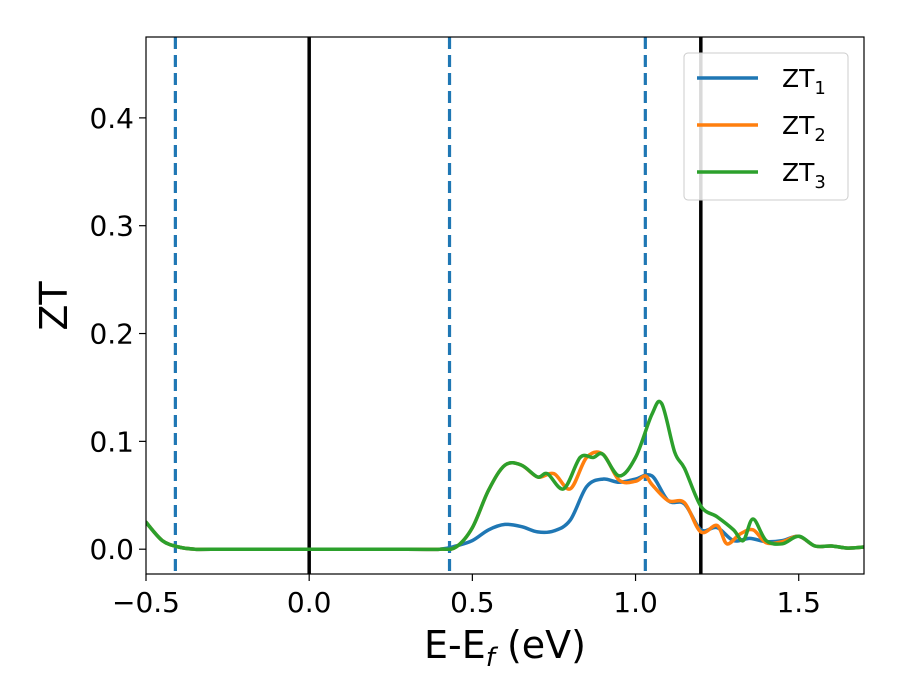 Image resolution: width=900 pixels, height=700 pixels. Describe the element at coordinates (472, 602) in the screenshot. I see `x-tick-label: 0.5` at that location.